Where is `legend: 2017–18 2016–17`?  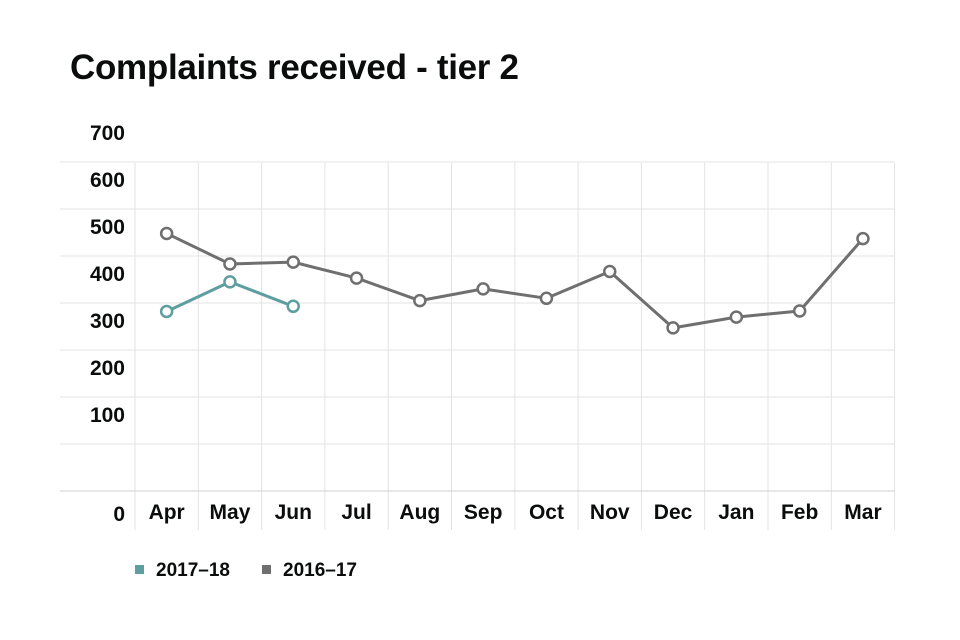 legend: 2017–18 2016–17 is located at coordinates (246, 570).